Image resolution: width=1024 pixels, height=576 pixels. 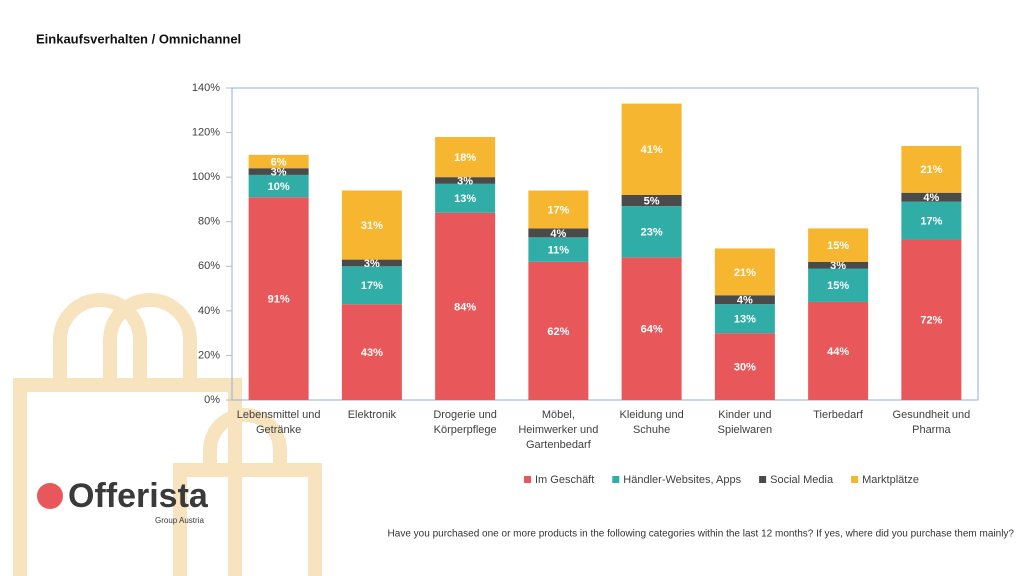 I want to click on y-tick-label: 20%, so click(x=209, y=355).